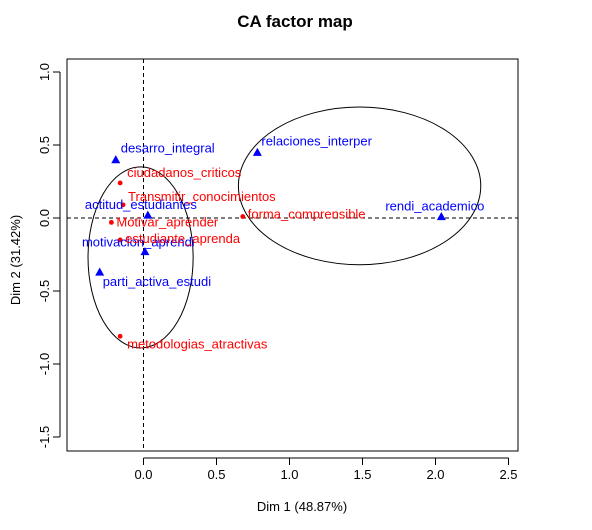 The image size is (592, 530). I want to click on circle-point-metodologias-atractivas, so click(120, 336).